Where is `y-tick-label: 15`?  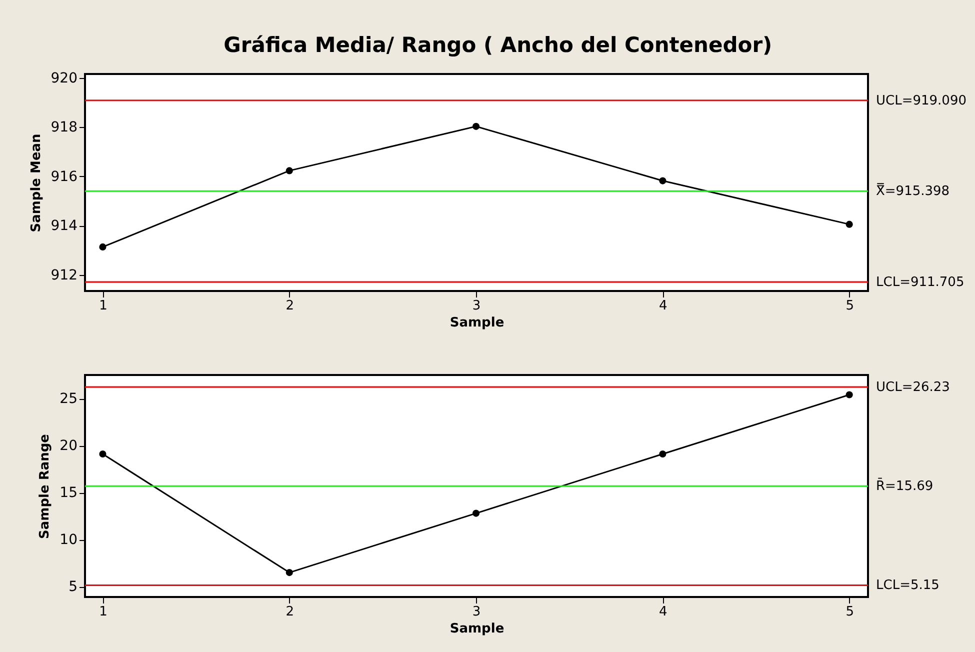 y-tick-label: 15 is located at coordinates (69, 493).